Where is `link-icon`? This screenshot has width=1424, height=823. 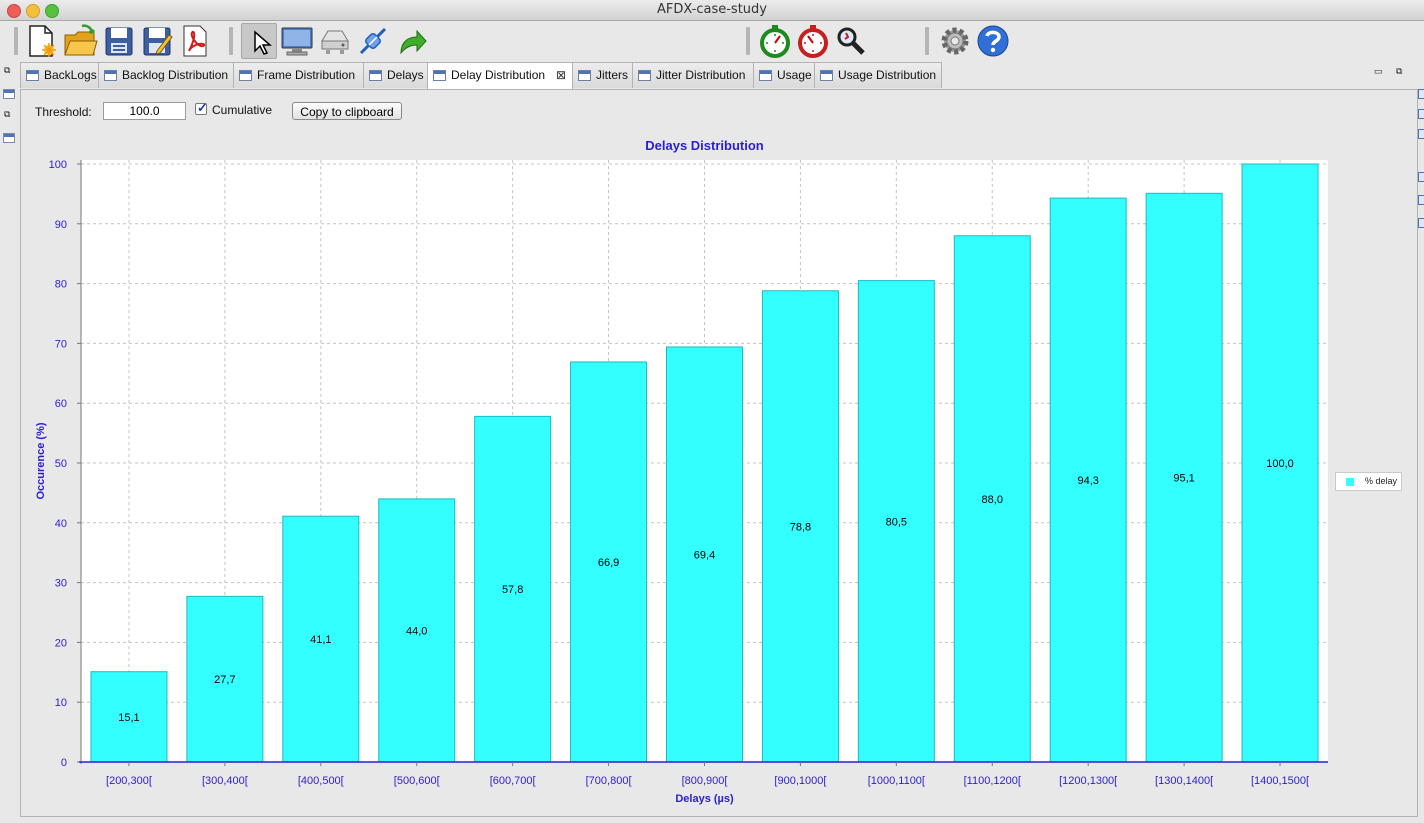 link-icon is located at coordinates (373, 41).